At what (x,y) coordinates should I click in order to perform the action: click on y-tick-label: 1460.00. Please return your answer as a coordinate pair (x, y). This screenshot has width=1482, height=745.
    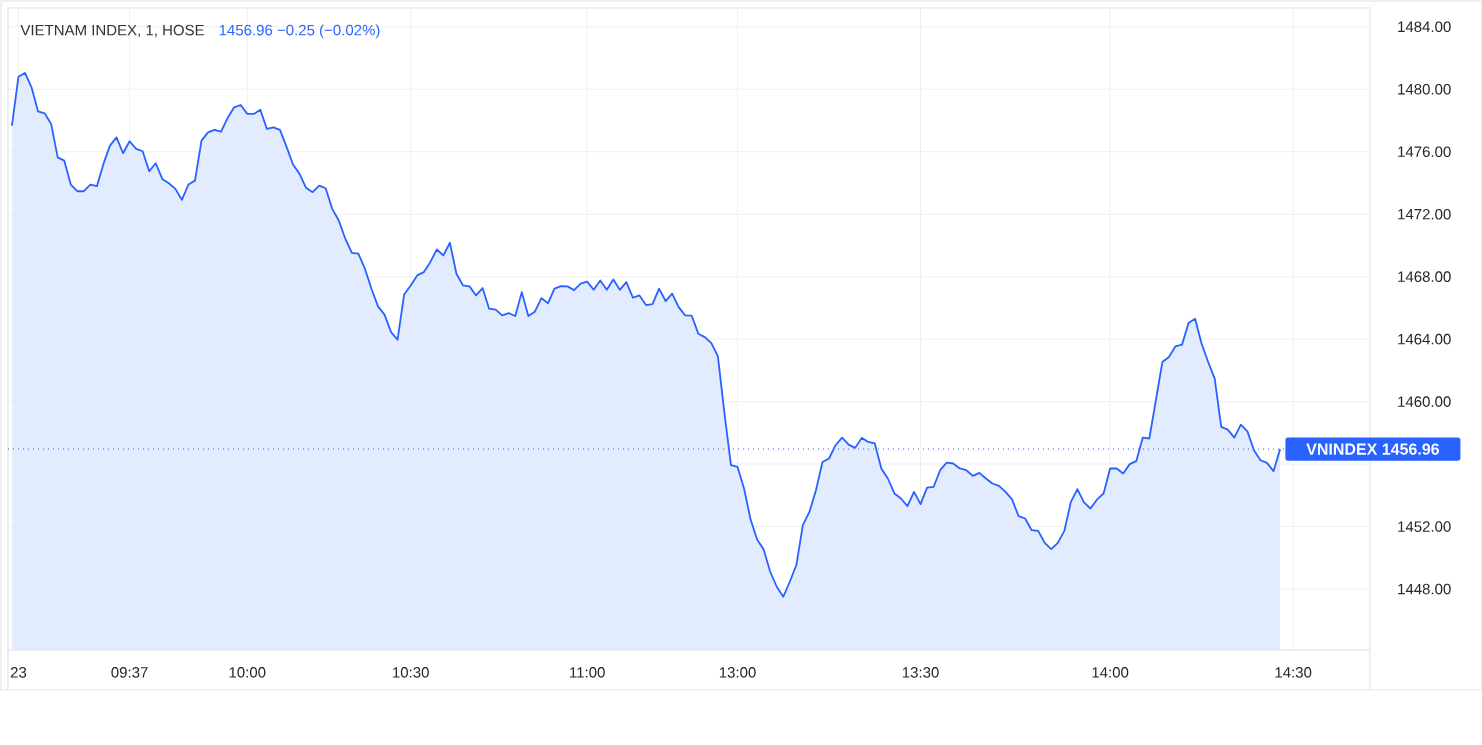
    Looking at the image, I should click on (1424, 401).